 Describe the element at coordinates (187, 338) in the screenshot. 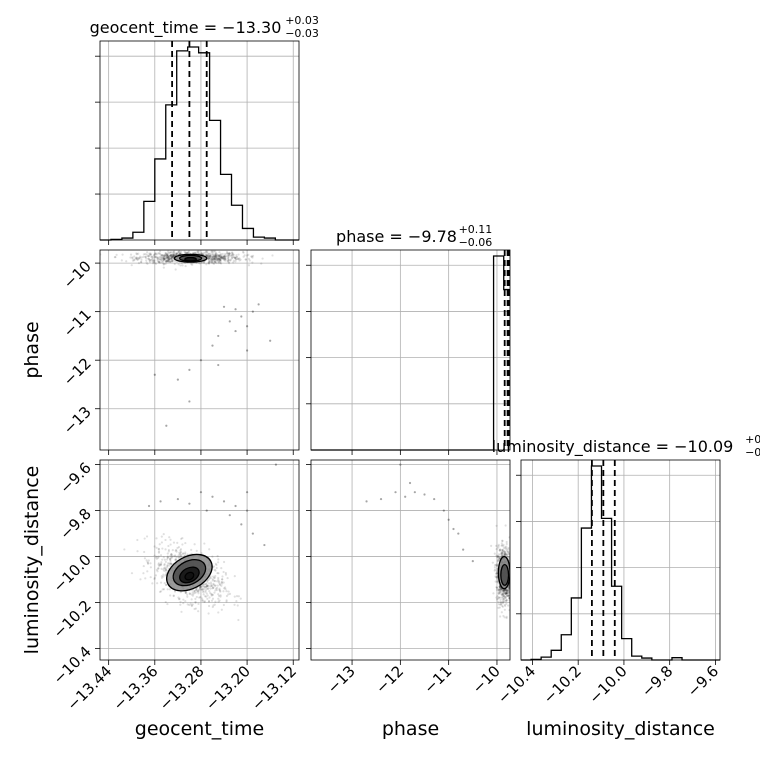

I see `scatter-points` at that location.